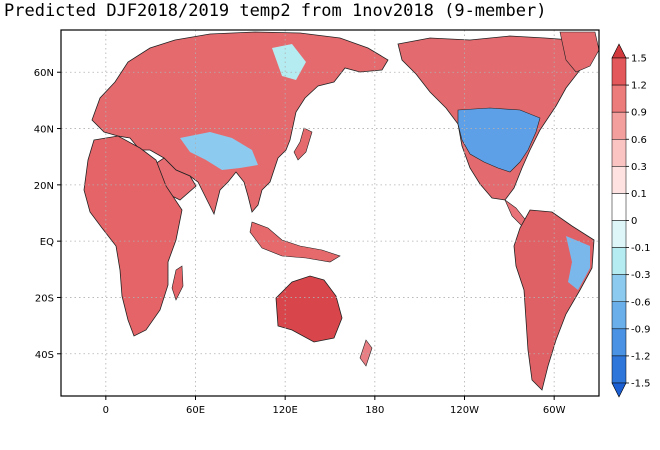 The height and width of the screenshot is (450, 660). Describe the element at coordinates (464, 410) in the screenshot. I see `lon-tick-label: 120W` at that location.